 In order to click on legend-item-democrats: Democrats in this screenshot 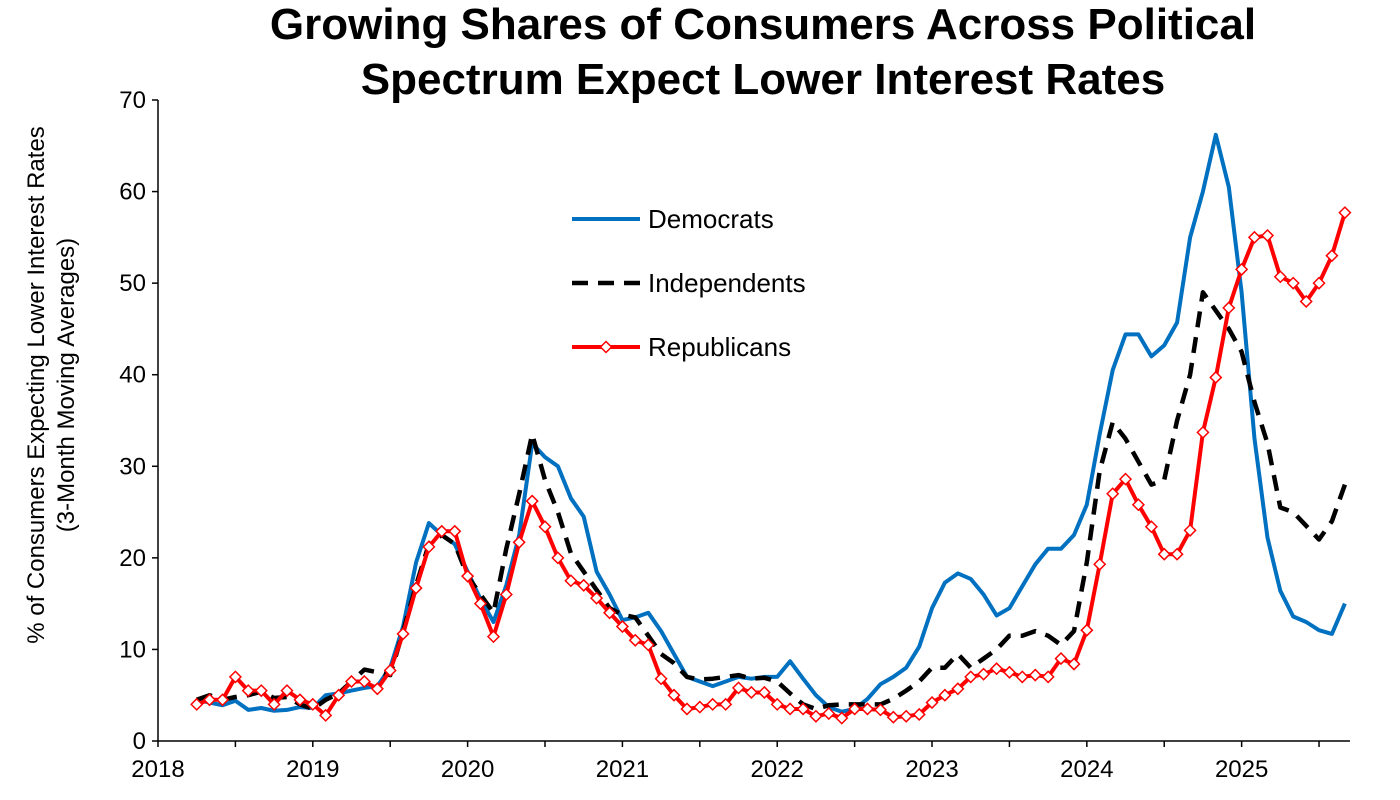, I will do `click(673, 219)`.